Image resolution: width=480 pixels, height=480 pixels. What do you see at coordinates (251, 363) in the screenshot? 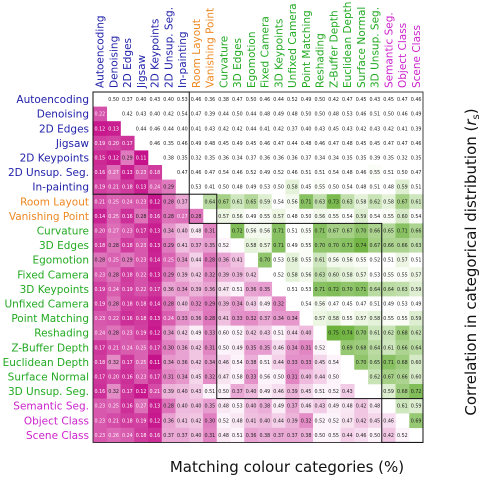
I see `cell-value-label: 0.38` at bounding box center [251, 363].